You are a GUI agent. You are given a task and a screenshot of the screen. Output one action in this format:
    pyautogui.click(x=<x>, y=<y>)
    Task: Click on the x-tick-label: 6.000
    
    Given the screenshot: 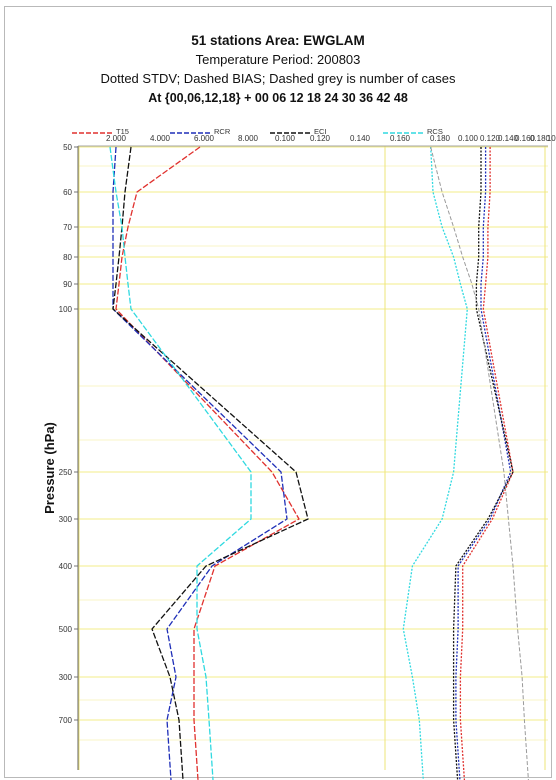 What is the action you would take?
    pyautogui.click(x=204, y=138)
    